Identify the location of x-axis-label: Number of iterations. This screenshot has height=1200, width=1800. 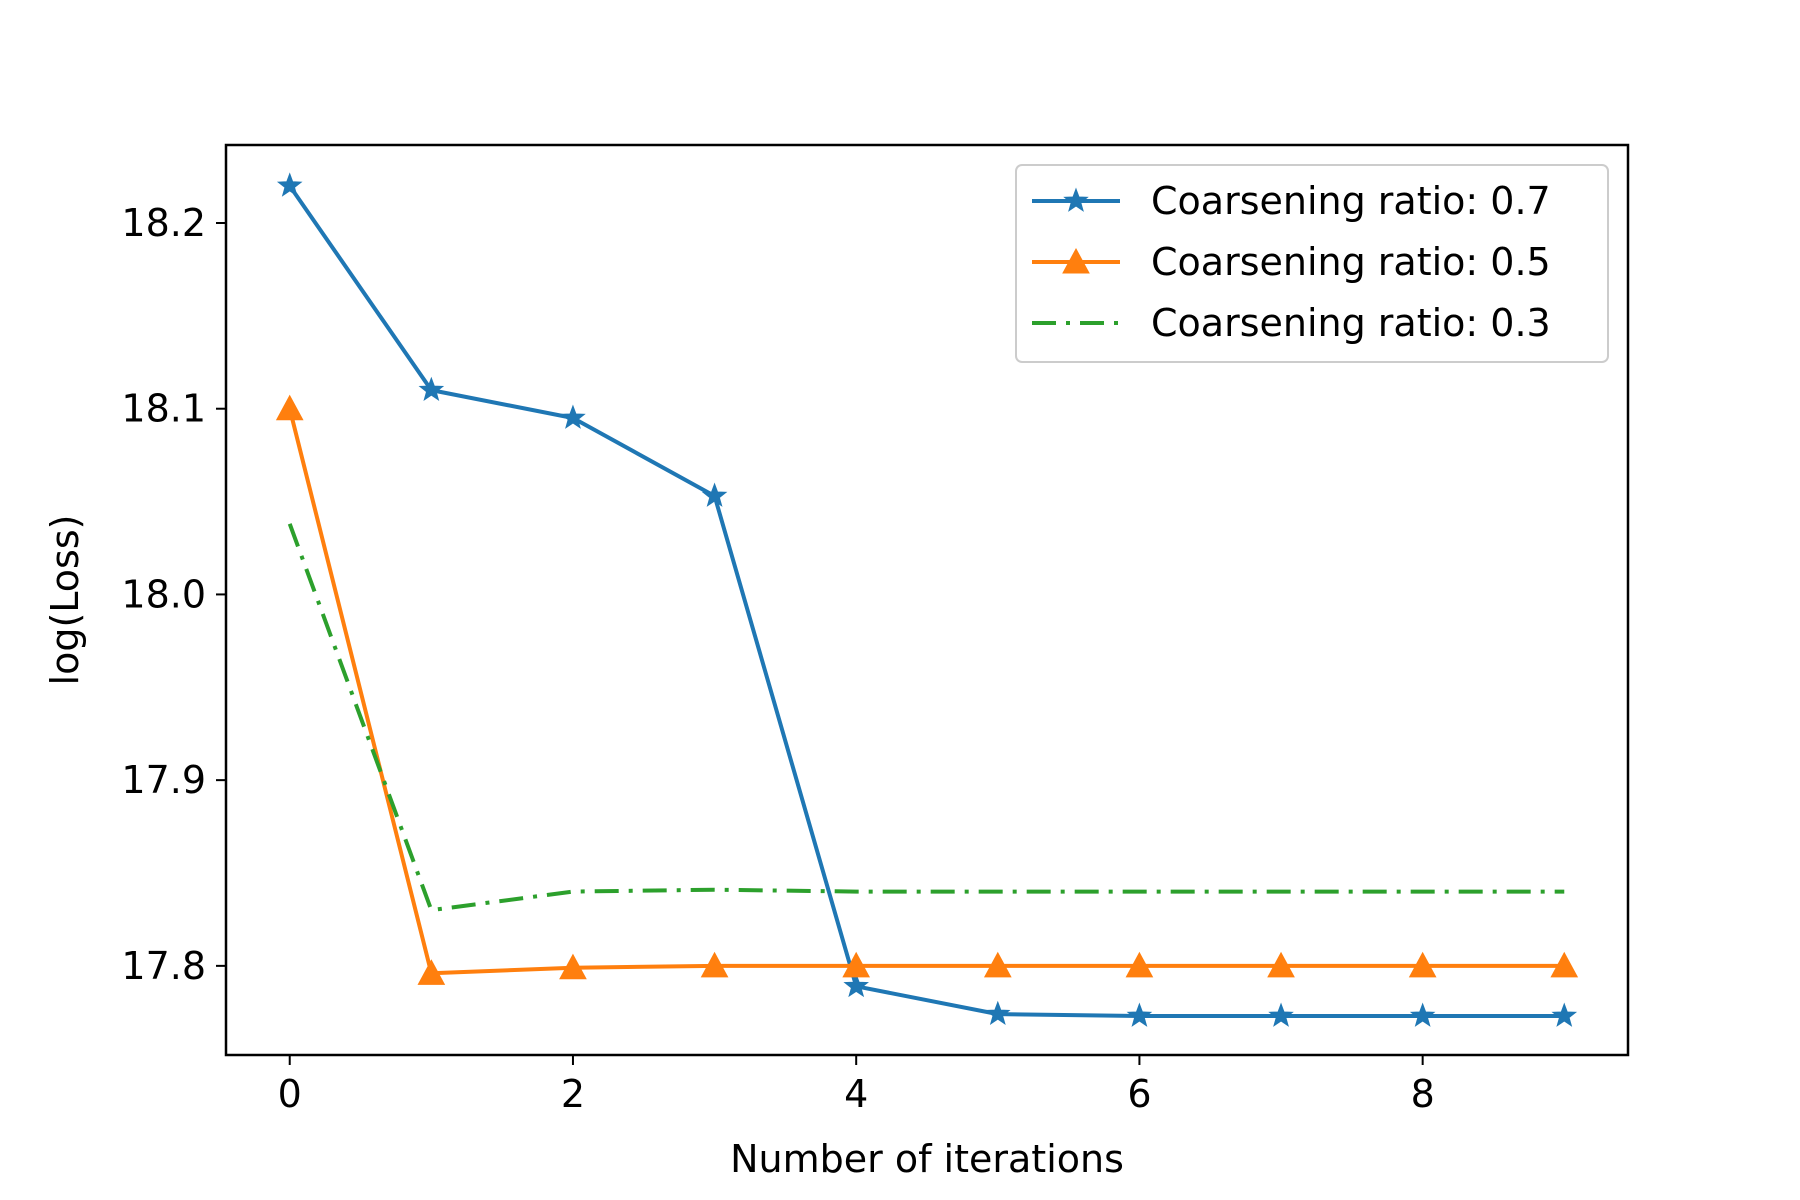
(927, 1159).